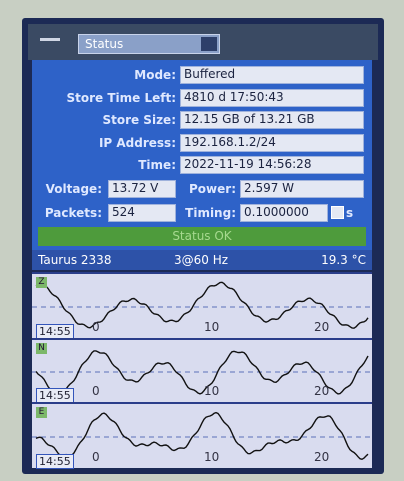 The image size is (404, 481). I want to click on dropdown: Status, so click(149, 44).